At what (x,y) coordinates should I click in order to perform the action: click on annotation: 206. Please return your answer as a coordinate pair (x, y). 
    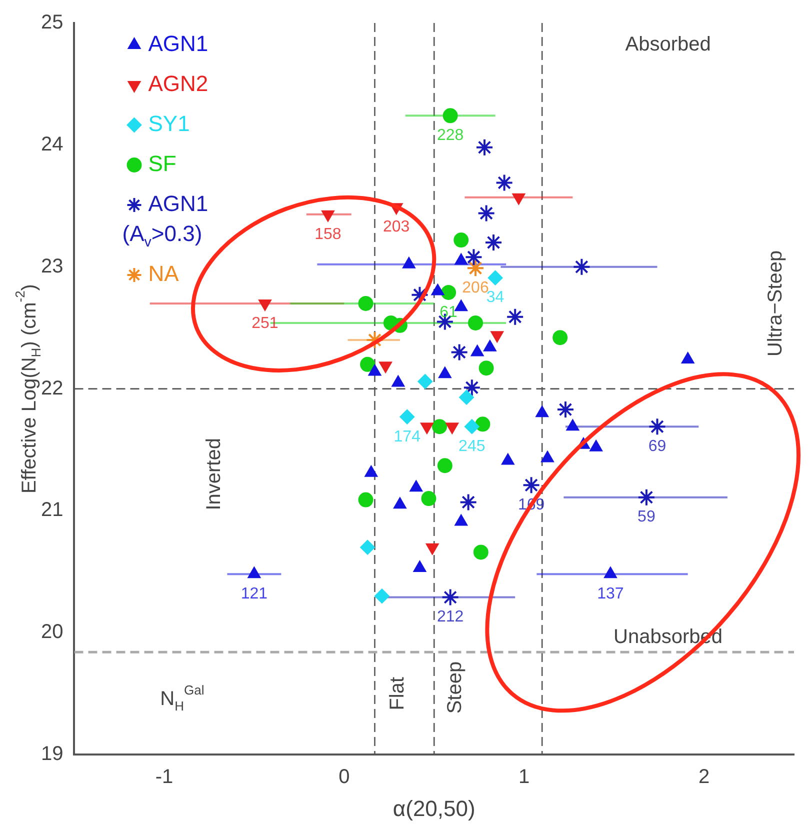
    Looking at the image, I should click on (475, 287).